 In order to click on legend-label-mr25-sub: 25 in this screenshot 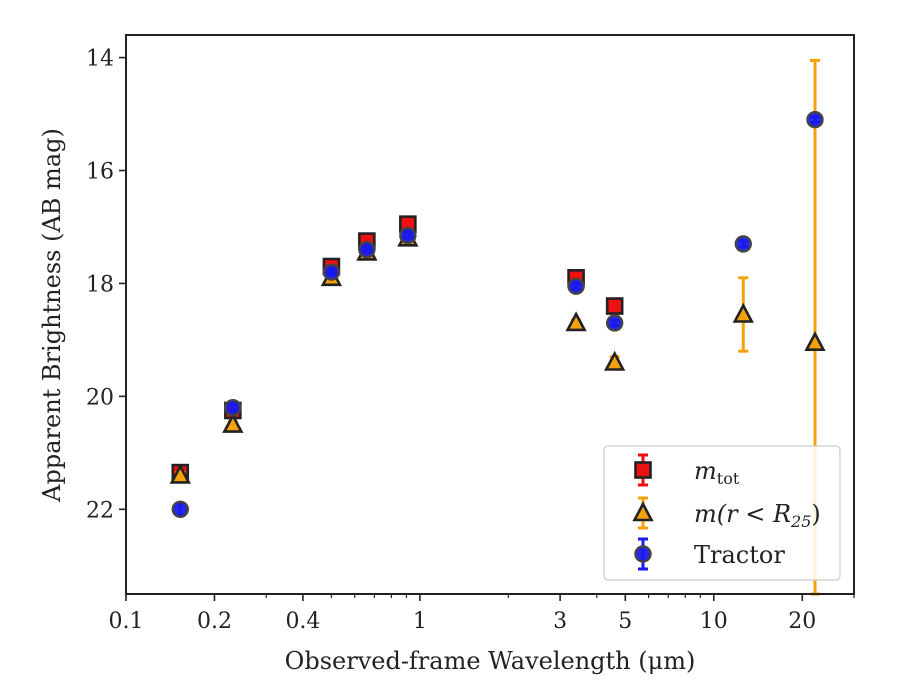, I will do `click(800, 521)`.